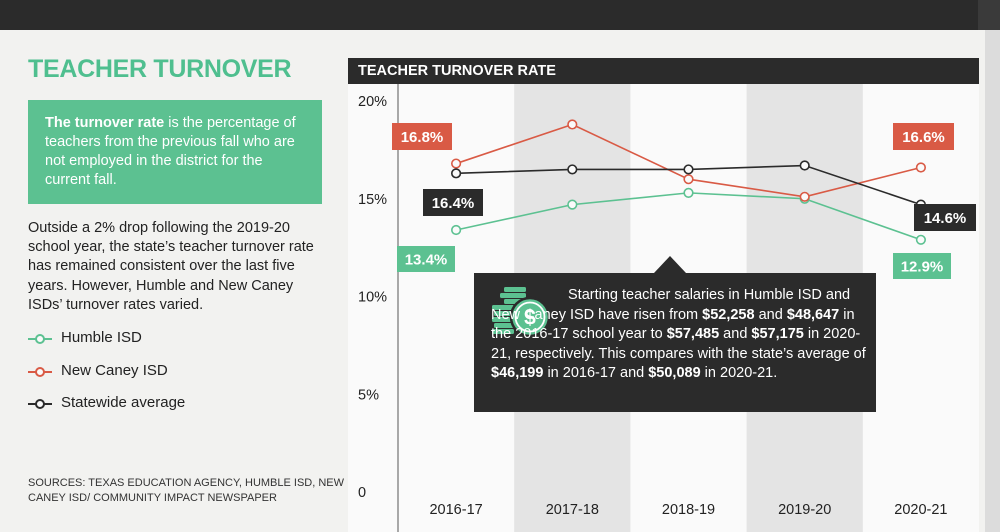  Describe the element at coordinates (992, 281) in the screenshot. I see `right-edge-bar` at that location.